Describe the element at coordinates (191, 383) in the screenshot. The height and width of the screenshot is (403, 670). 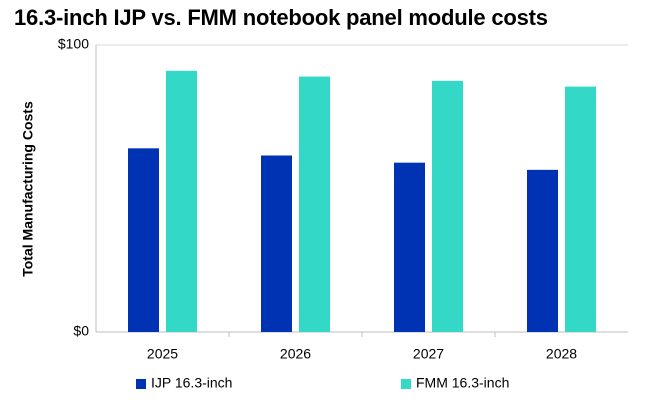
I see `legend-label-ijp-16-3-inch: IJP 16.3-inch` at that location.